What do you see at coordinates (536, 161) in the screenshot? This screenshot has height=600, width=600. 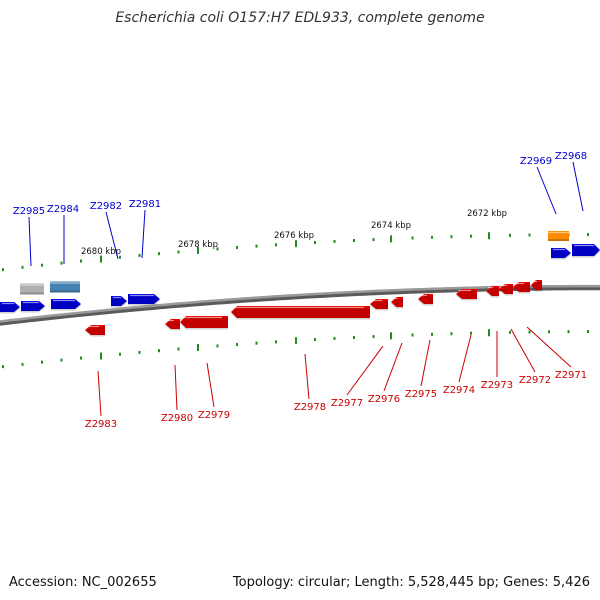 I see `forward-gene-label: Z2969` at bounding box center [536, 161].